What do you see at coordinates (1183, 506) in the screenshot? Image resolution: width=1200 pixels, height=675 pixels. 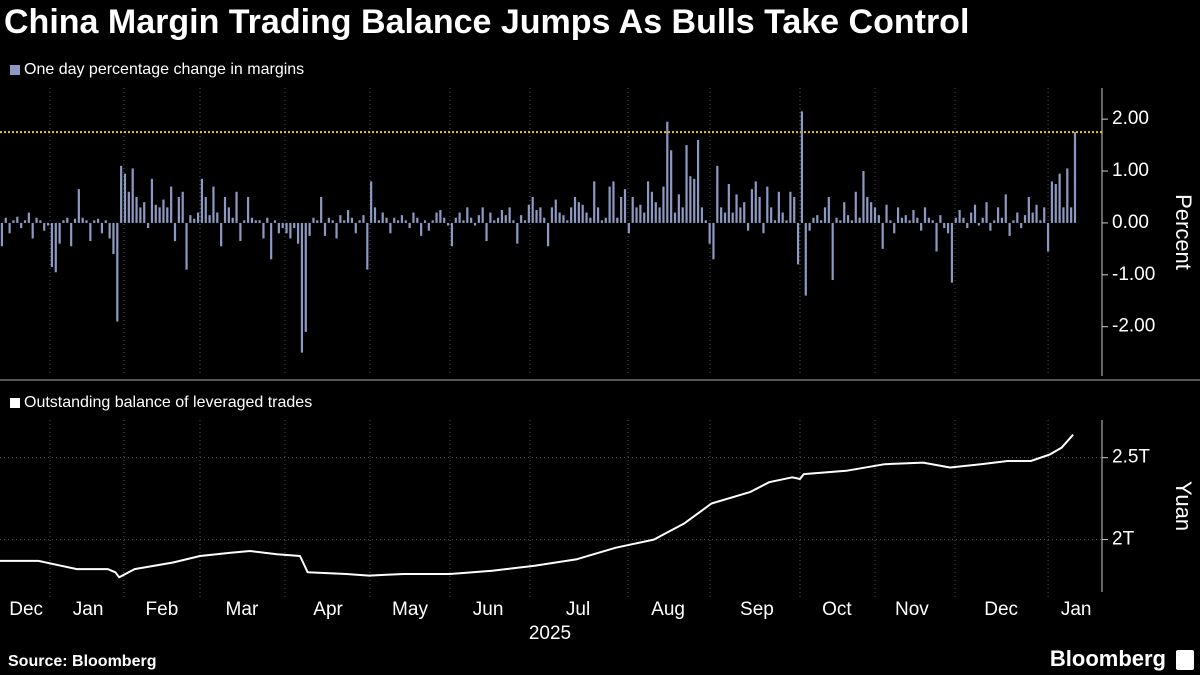 I see `y-axis-title: Yuan` at bounding box center [1183, 506].